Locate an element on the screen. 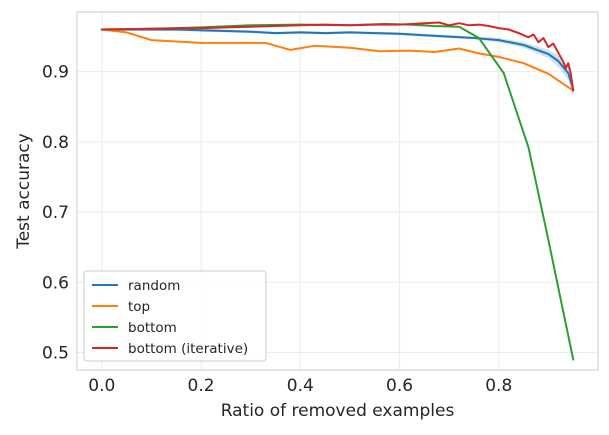 This screenshot has width=609, height=435. y-tick-label: 0.5 is located at coordinates (55, 353).